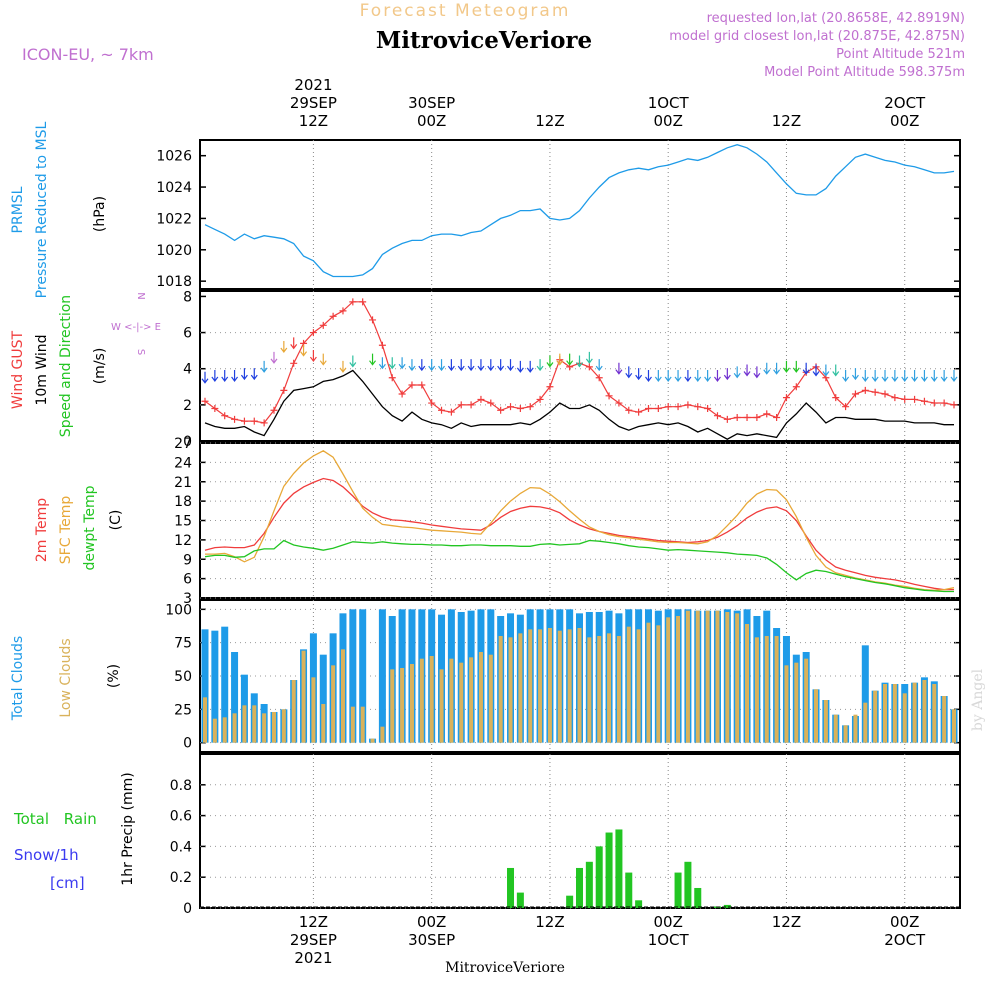 The width and height of the screenshot is (1000, 1000). What do you see at coordinates (905, 103) in the screenshot?
I see `top-time-label: 2OCT` at bounding box center [905, 103].